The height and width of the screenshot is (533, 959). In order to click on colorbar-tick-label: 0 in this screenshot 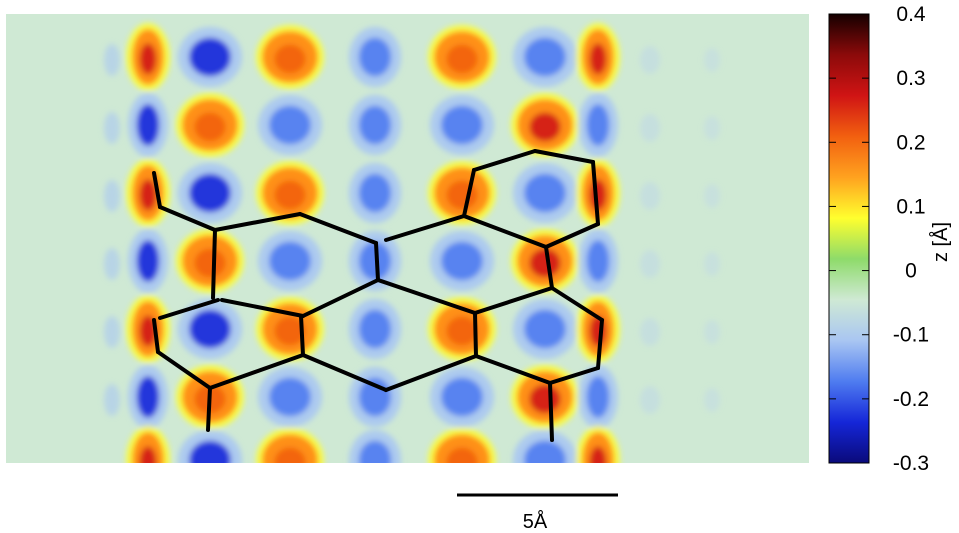, I will do `click(911, 271)`.